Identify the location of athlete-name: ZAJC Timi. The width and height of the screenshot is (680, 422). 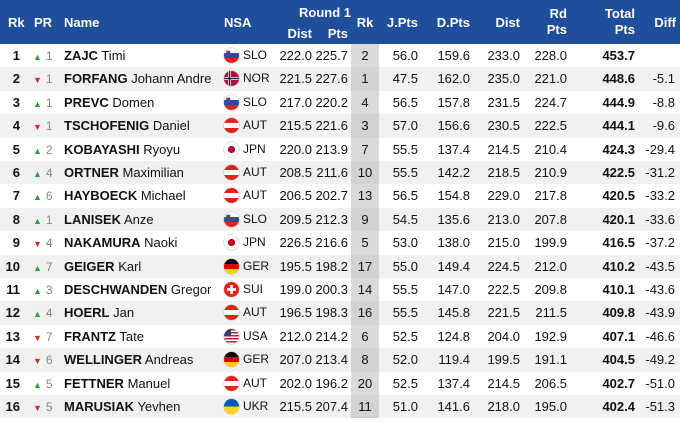
(142, 55).